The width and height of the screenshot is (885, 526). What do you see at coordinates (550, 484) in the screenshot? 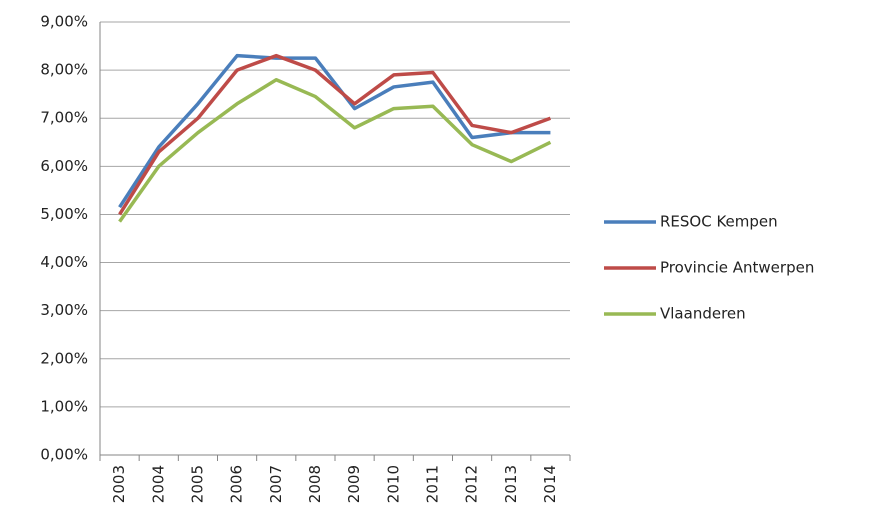
I see `x-tick-label: 2014` at bounding box center [550, 484].